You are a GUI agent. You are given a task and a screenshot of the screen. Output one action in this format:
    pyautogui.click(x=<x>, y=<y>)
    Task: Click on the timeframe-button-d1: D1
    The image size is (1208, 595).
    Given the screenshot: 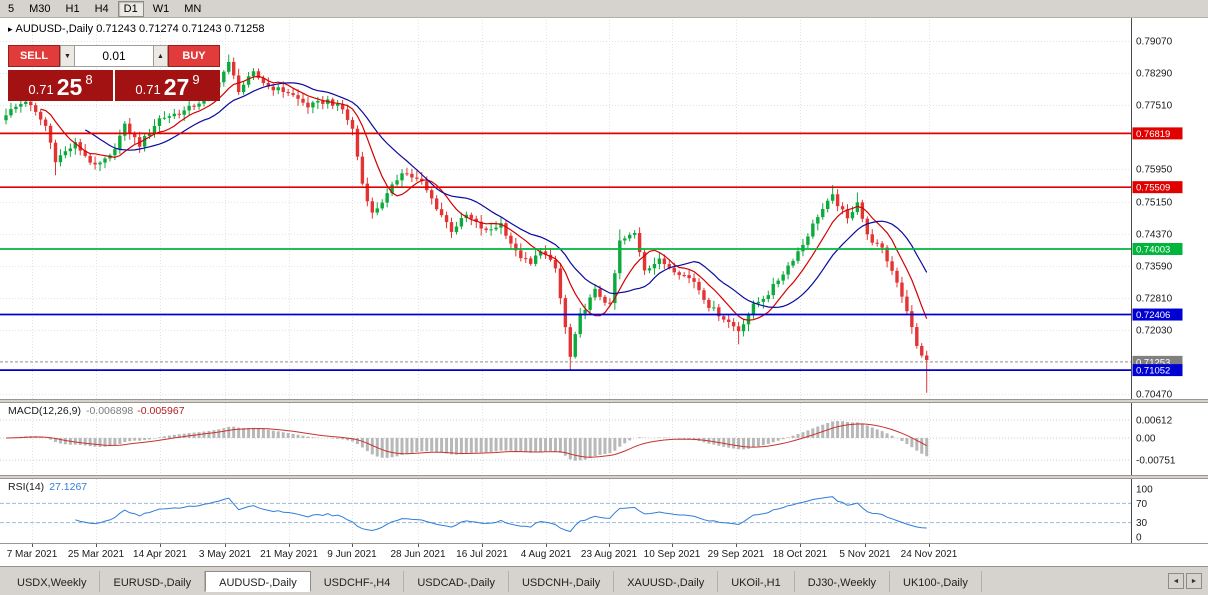 What is the action you would take?
    pyautogui.click(x=130, y=8)
    